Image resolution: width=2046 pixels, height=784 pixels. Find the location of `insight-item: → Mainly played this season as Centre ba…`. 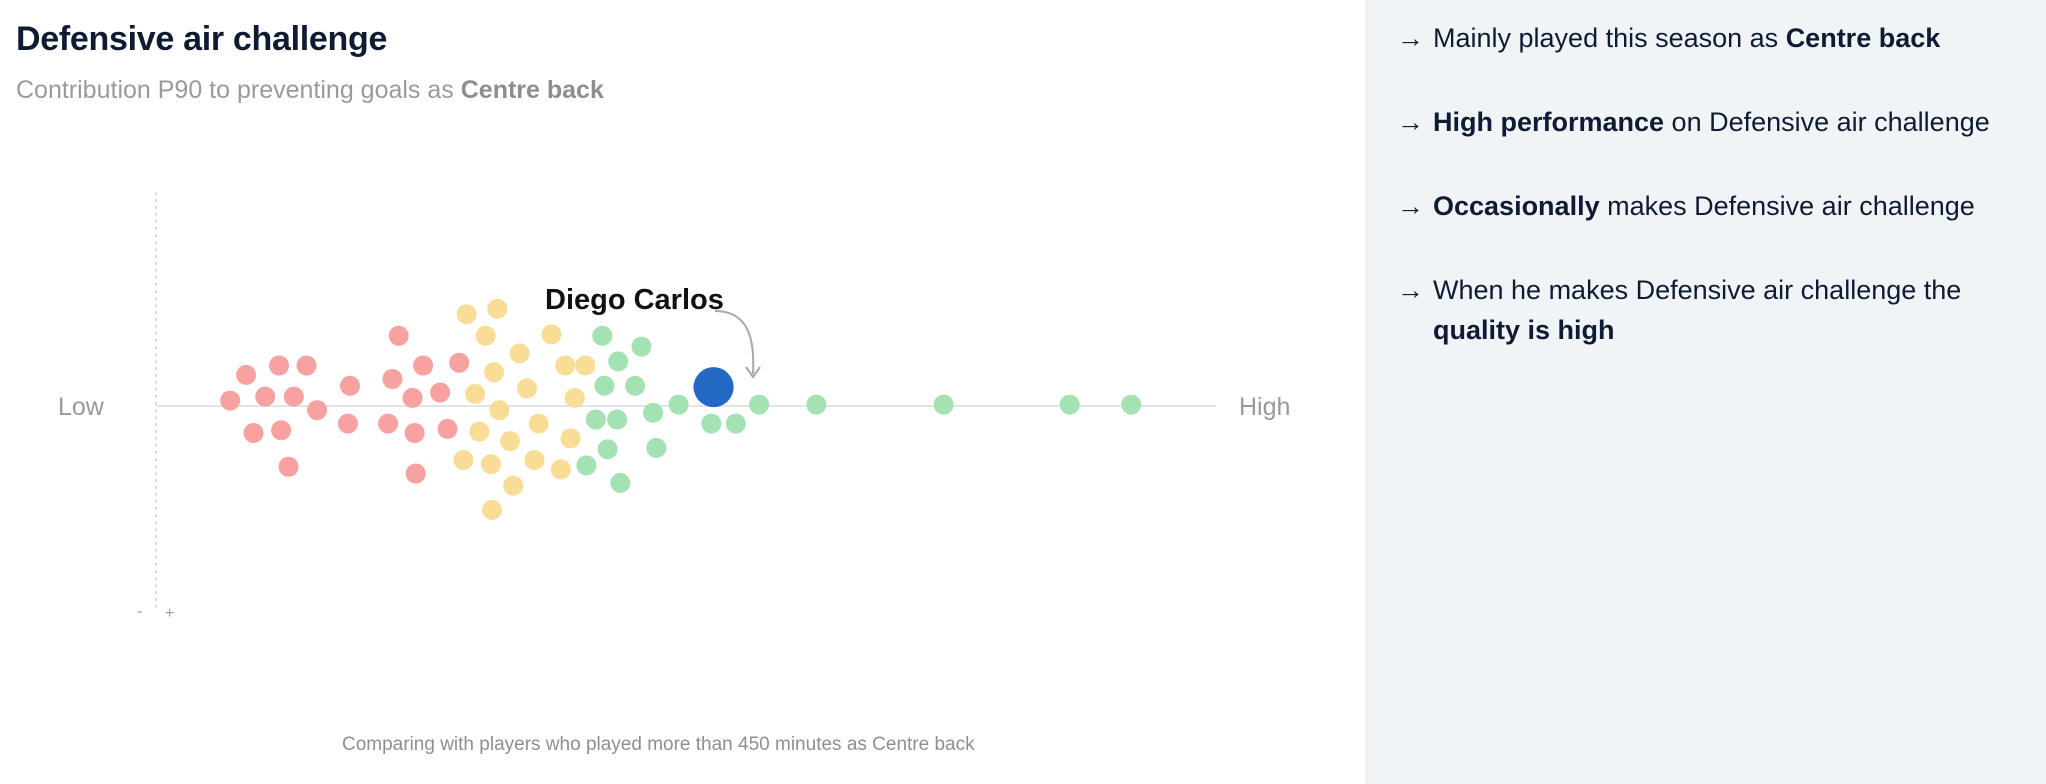

insight-item: → Mainly played this season as Centre ba… is located at coordinates (1712, 38).